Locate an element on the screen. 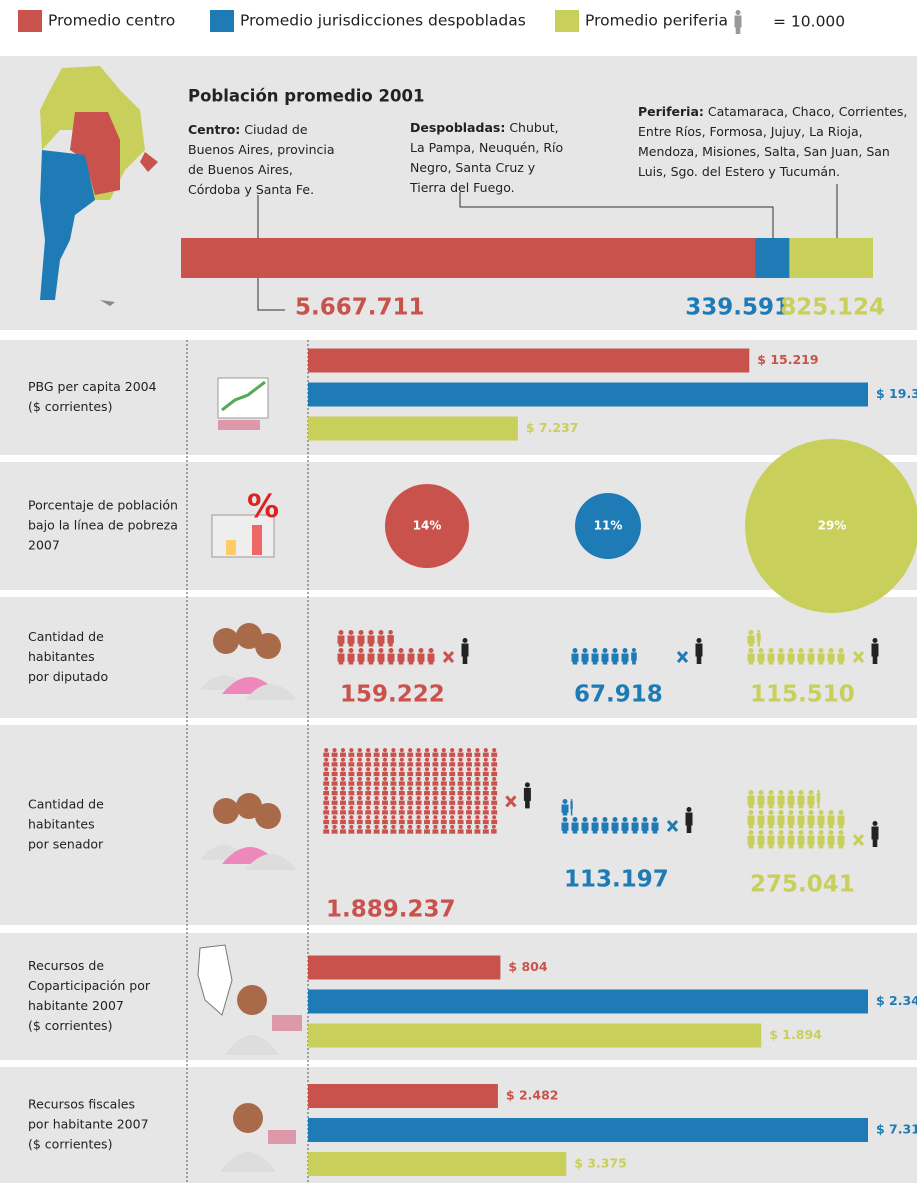 This screenshot has height=1183, width=917. group-text: Despobladas: Chubut, is located at coordinates (484, 127).